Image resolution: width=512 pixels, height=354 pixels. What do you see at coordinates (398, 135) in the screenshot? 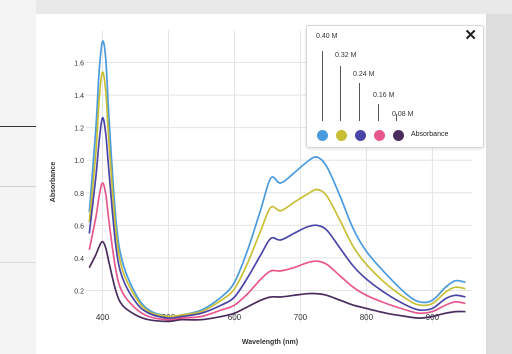
I see `legend-dot-purple` at bounding box center [398, 135].